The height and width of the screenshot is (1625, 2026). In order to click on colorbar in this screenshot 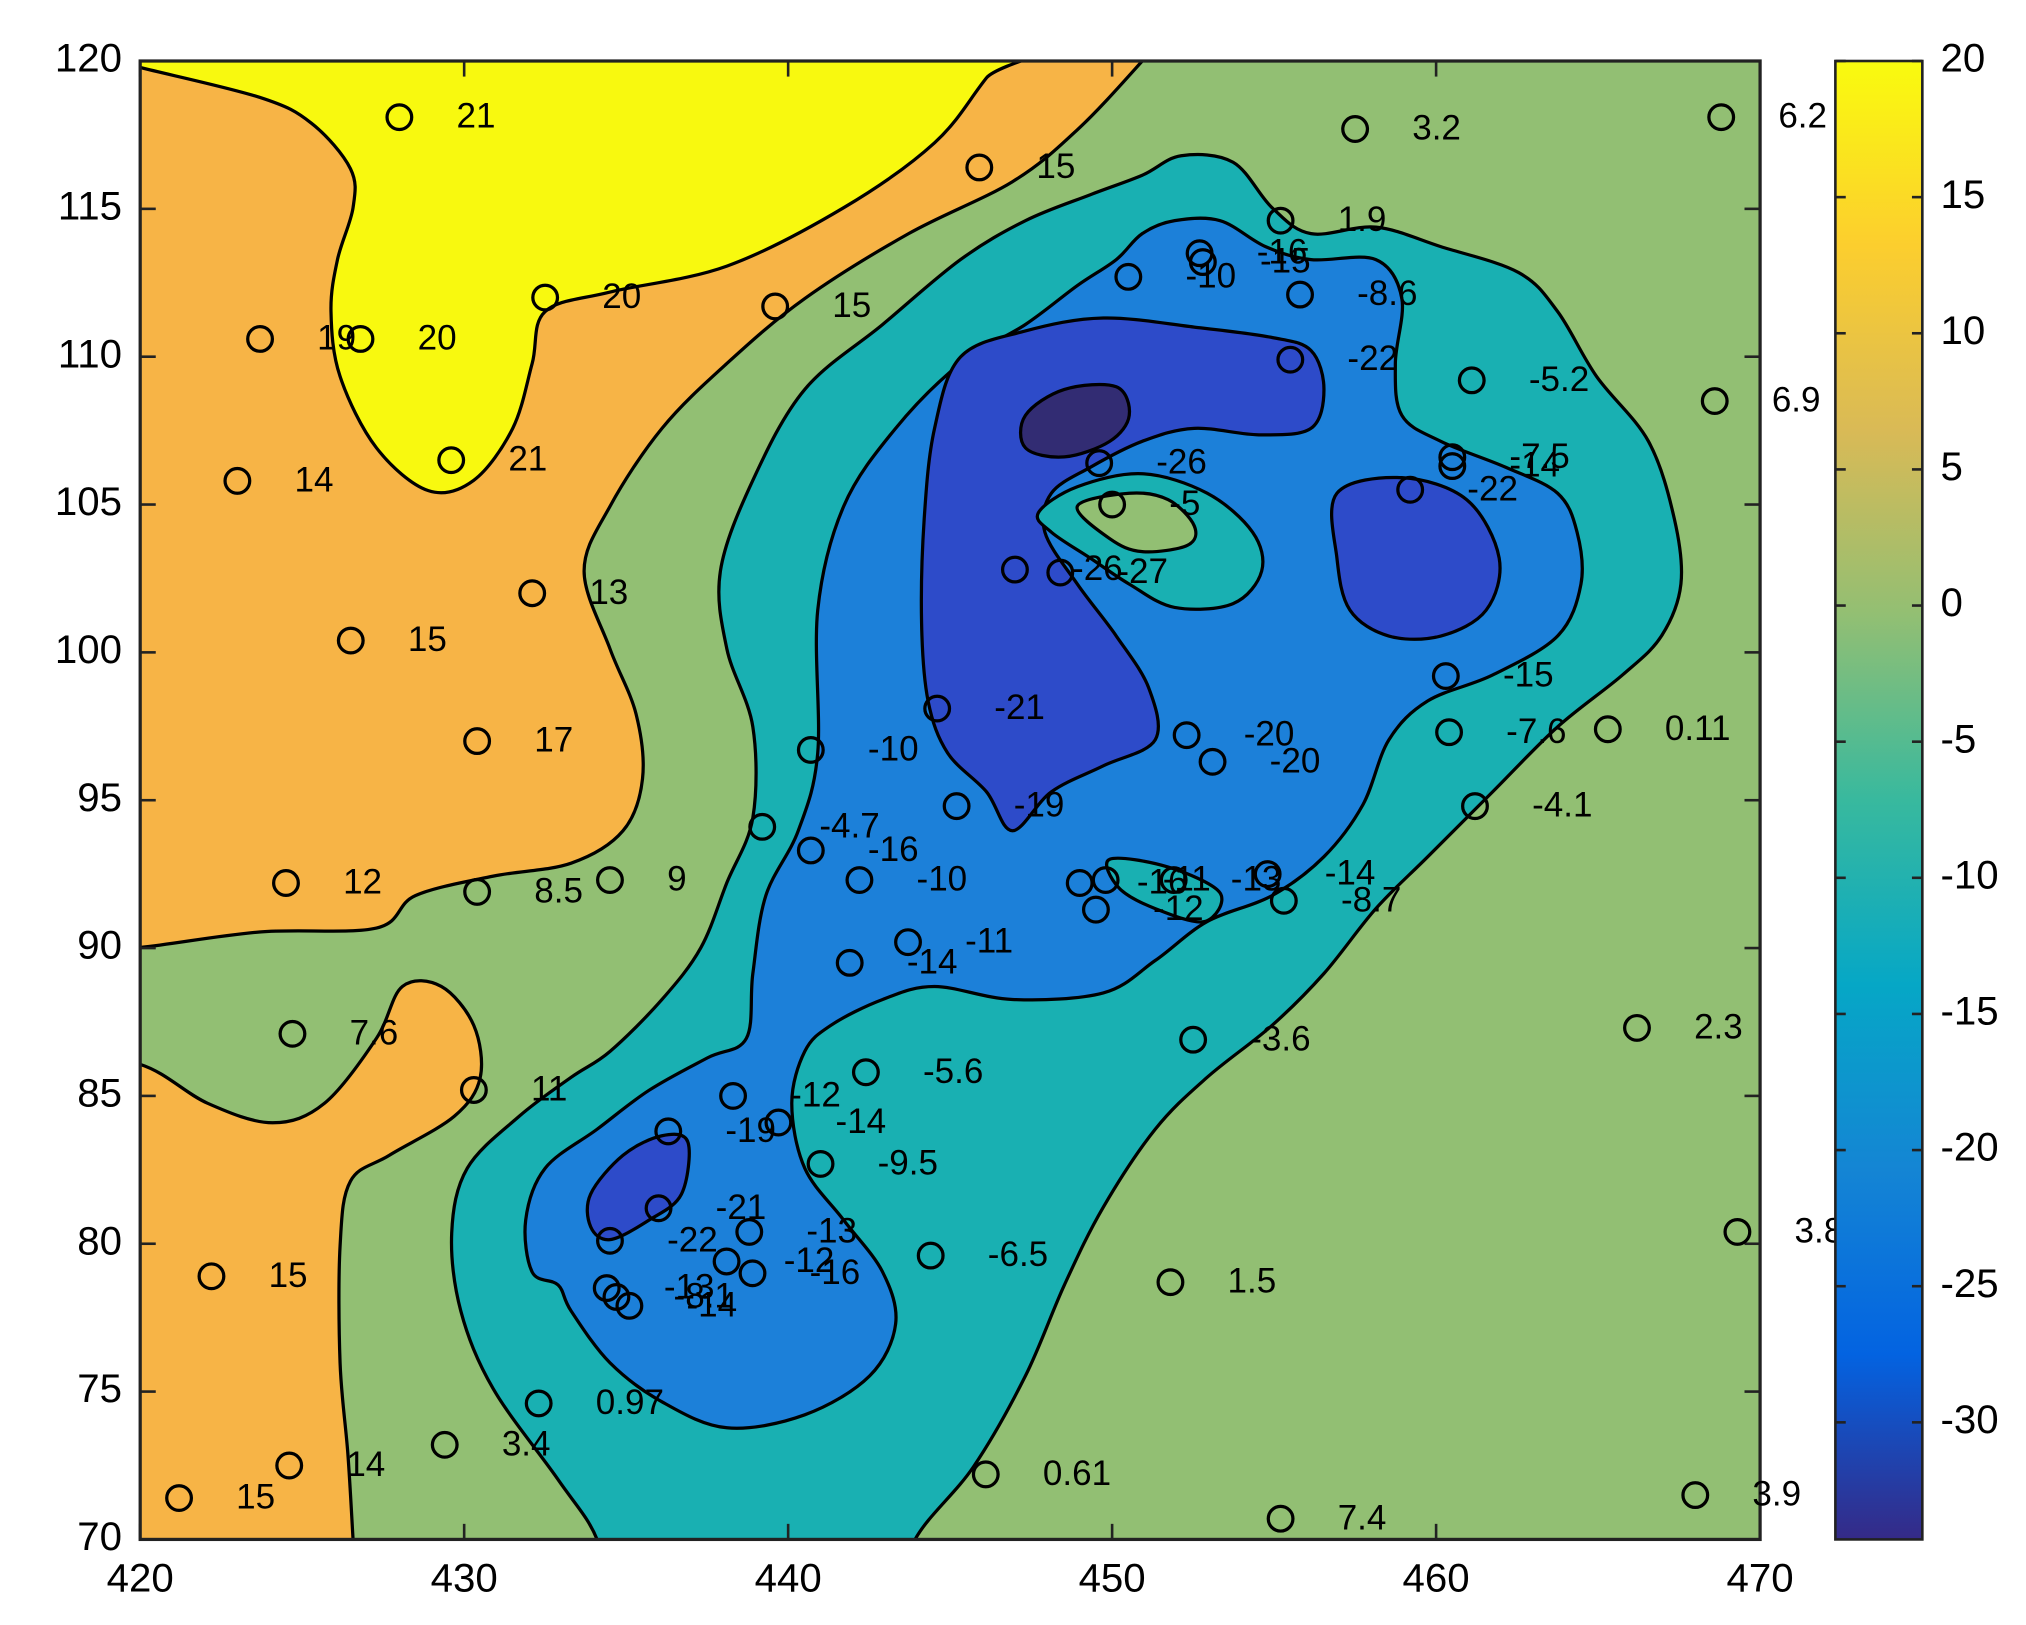, I will do `click(1879, 800)`.